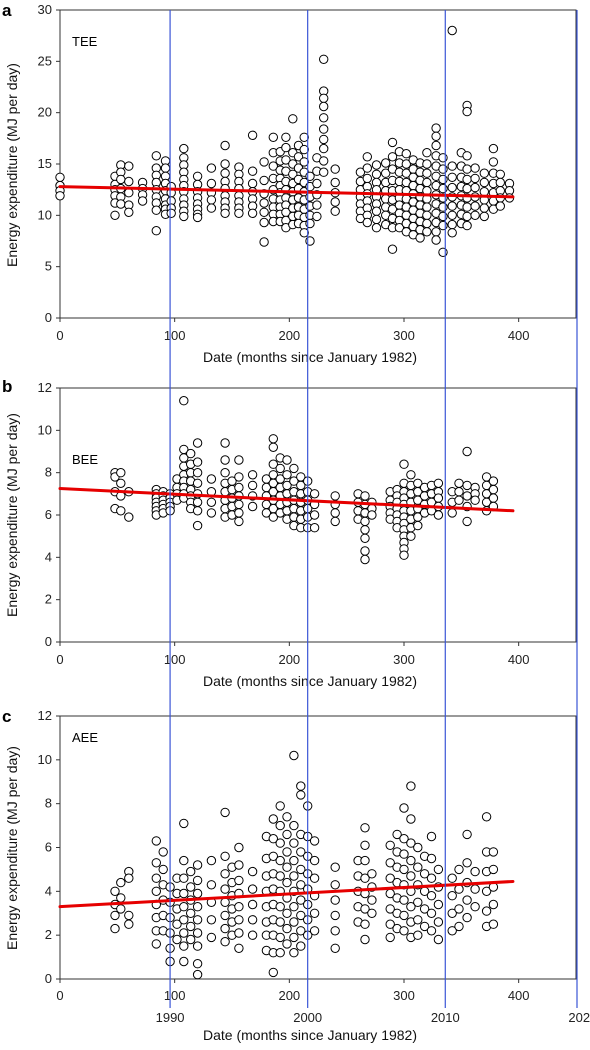 The height and width of the screenshot is (1050, 590). I want to click on year-tick-label: 1990, so click(170, 1017).